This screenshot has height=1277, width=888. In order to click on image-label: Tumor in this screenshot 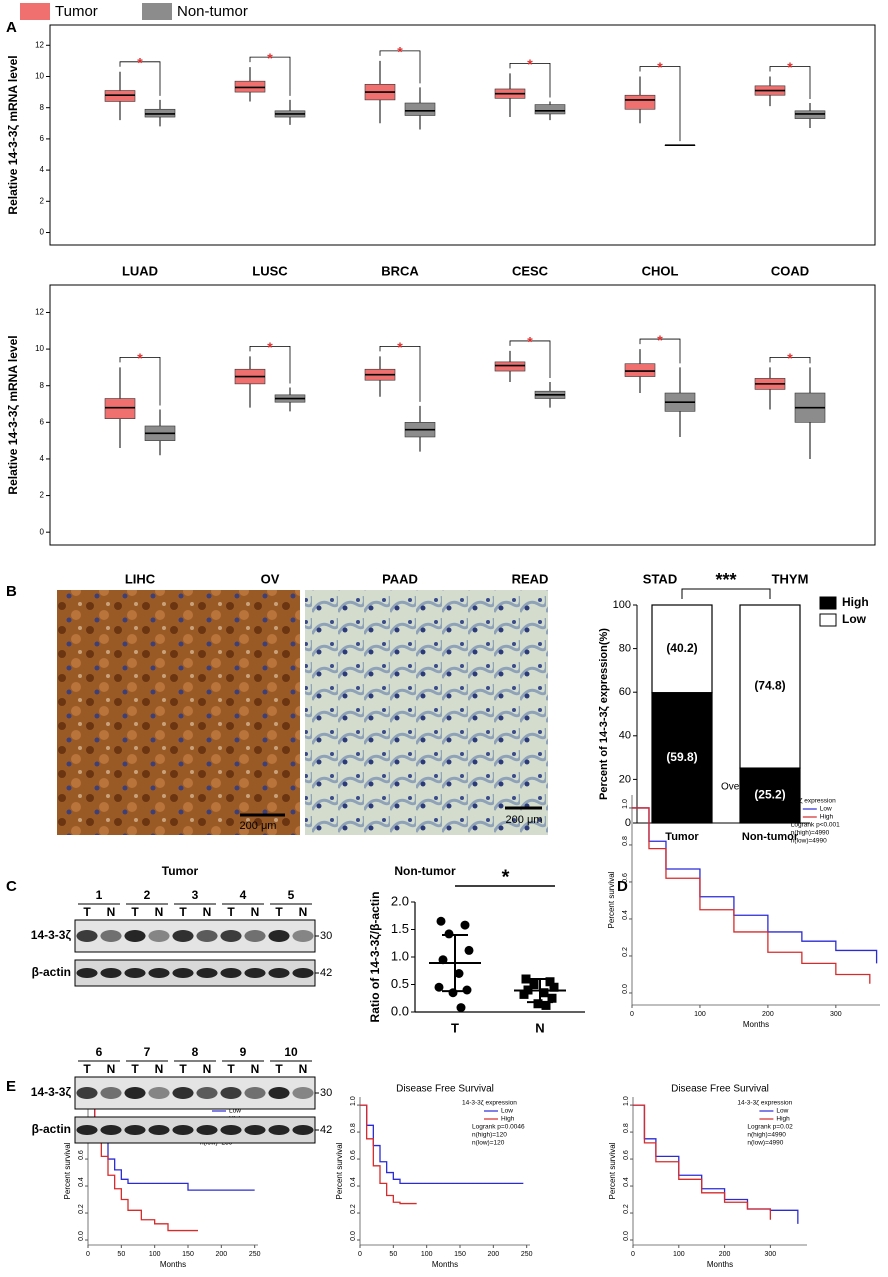, I will do `click(180, 871)`.